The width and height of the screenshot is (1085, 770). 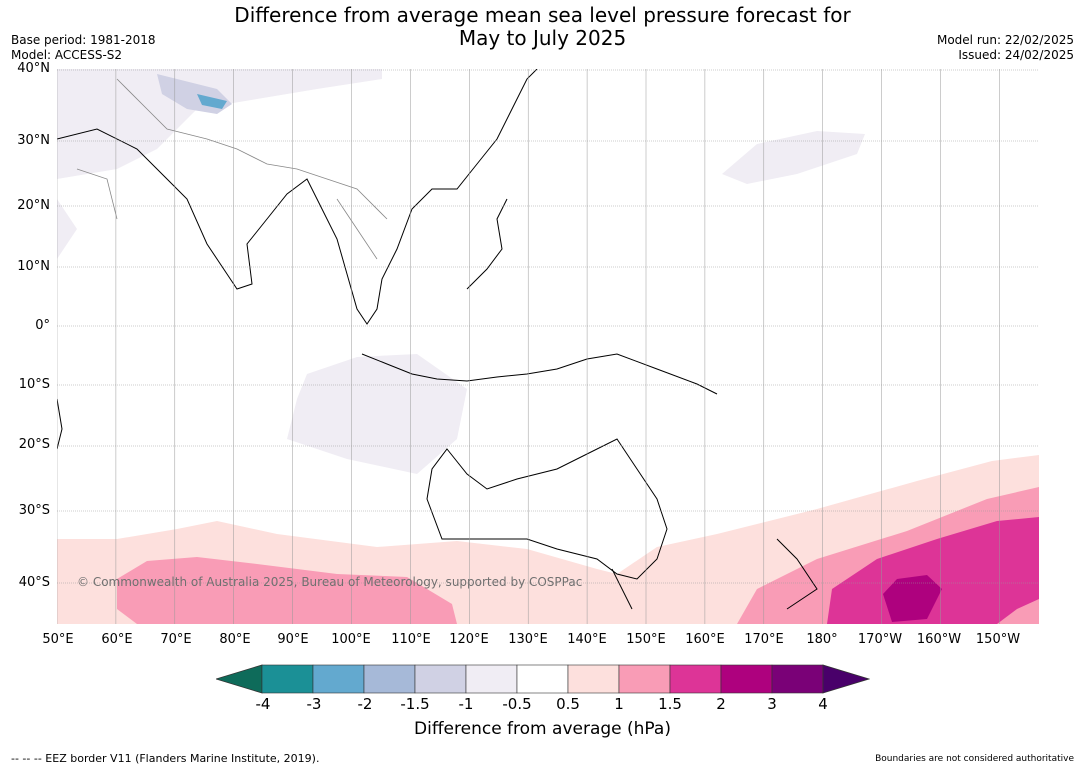 What do you see at coordinates (83, 40) in the screenshot?
I see `base-period: Base period: 1981-2018` at bounding box center [83, 40].